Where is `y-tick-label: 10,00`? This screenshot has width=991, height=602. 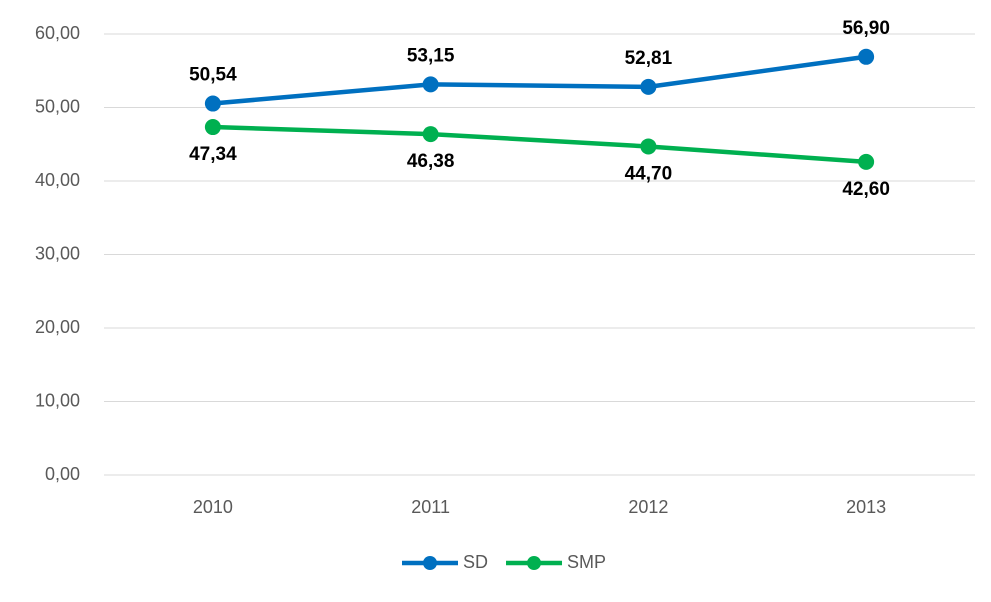 y-tick-label: 10,00 is located at coordinates (57, 400).